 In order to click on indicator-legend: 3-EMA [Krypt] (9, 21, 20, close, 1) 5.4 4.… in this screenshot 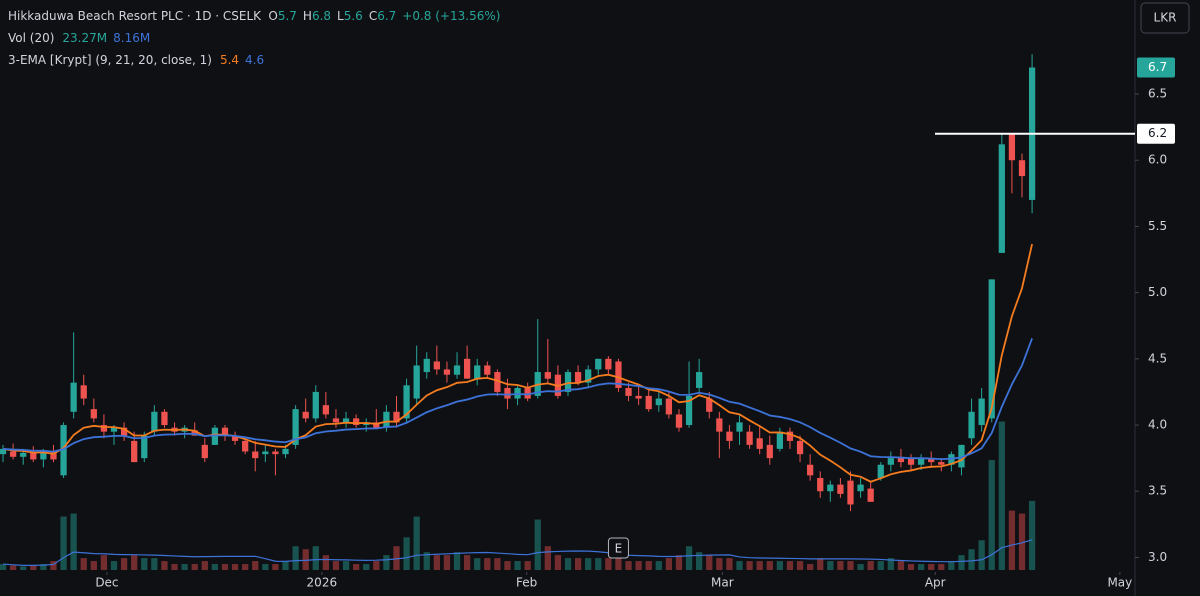, I will do `click(136, 60)`.